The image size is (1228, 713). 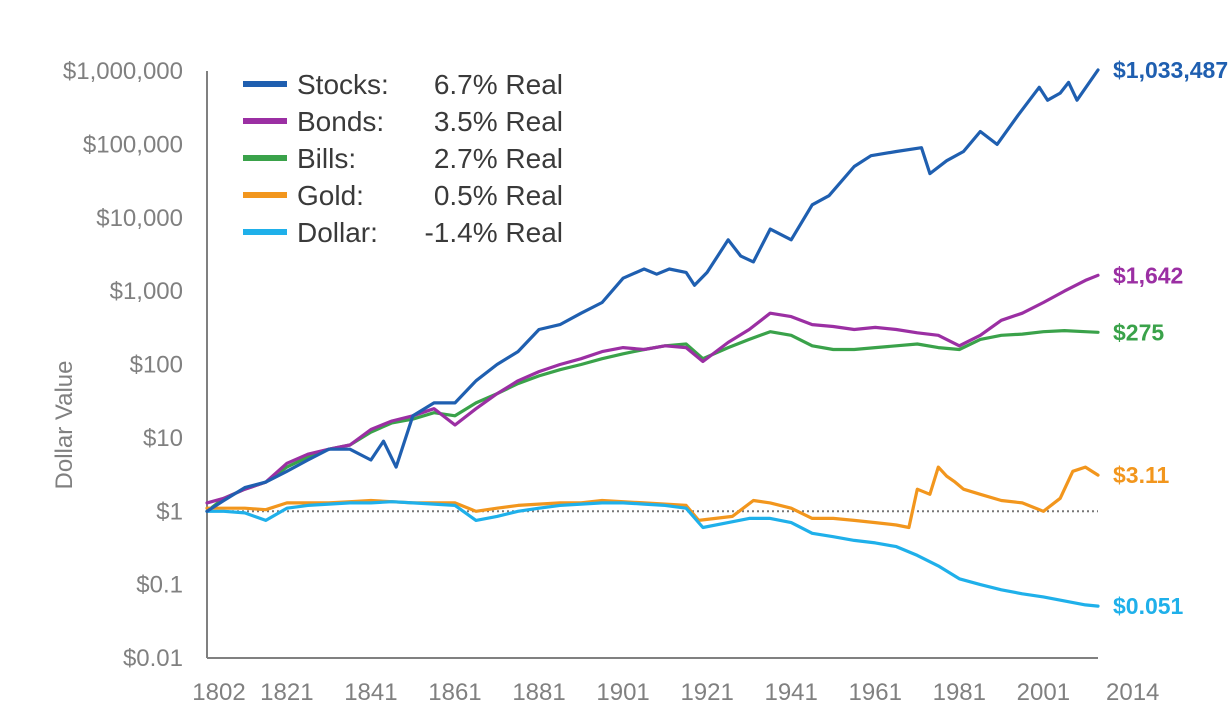 I want to click on end-label-bills: $275, so click(x=1138, y=332).